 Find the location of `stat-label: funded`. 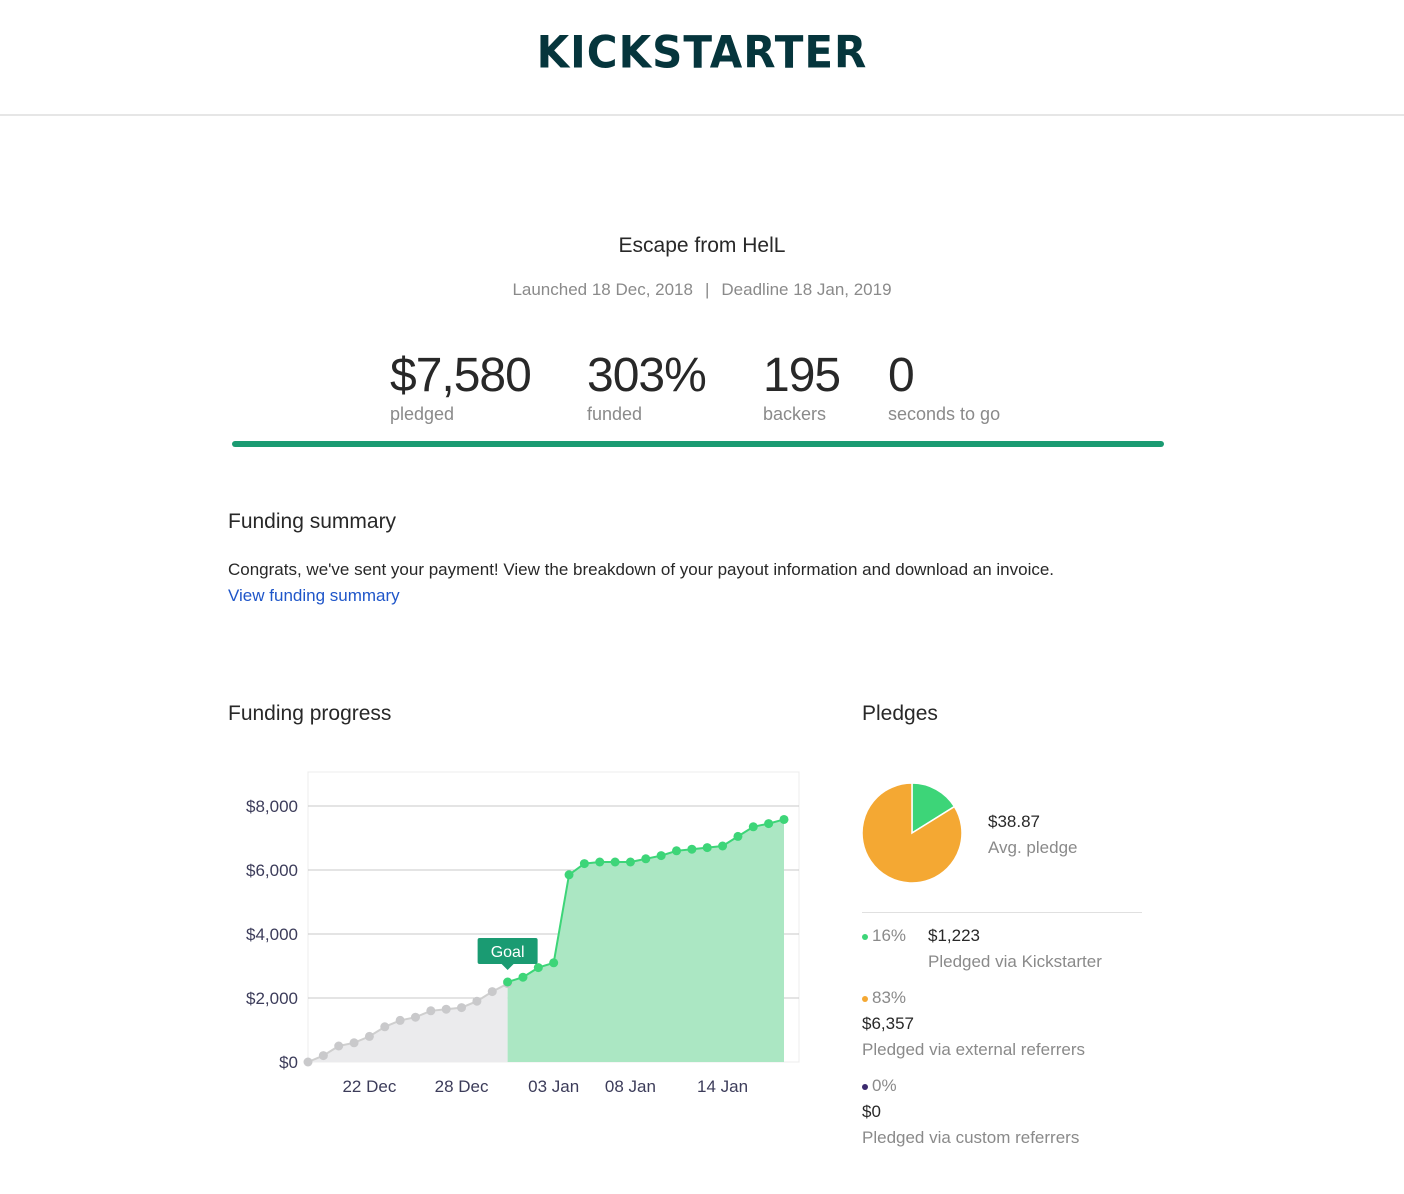

stat-label: funded is located at coordinates (615, 414).